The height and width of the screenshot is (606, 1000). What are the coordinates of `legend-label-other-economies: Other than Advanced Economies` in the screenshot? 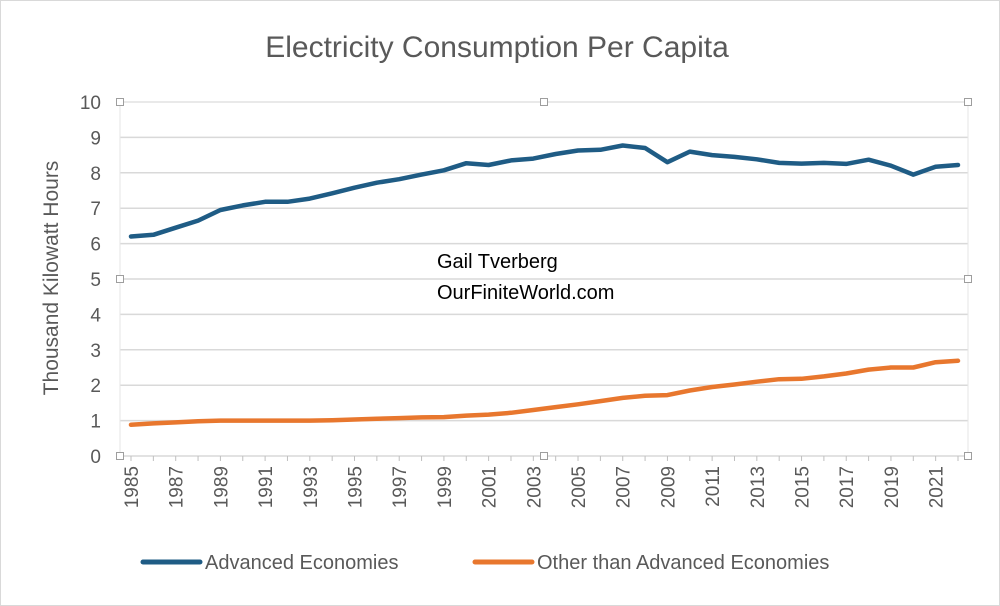 It's located at (683, 563).